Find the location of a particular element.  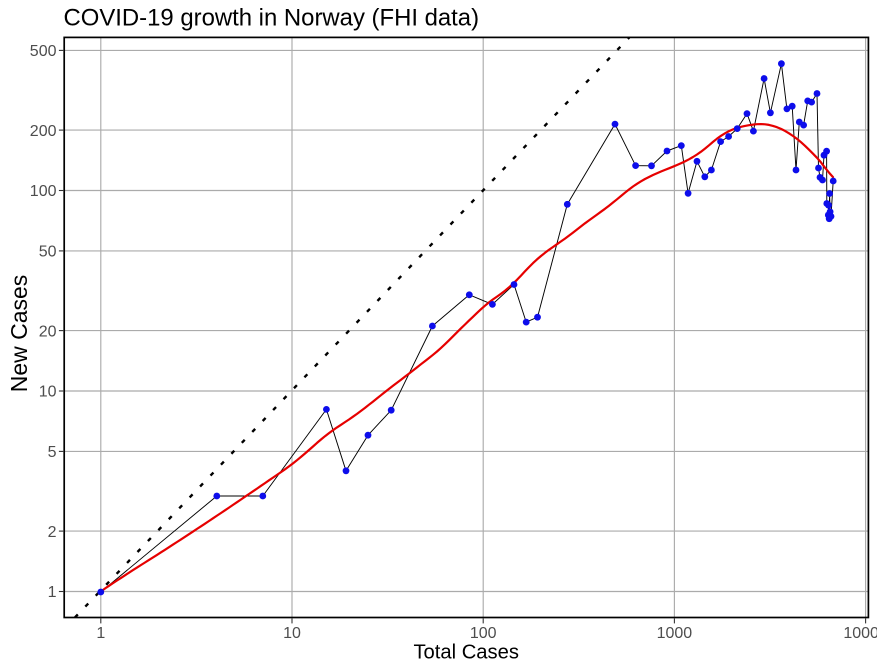

svg-text: 10000 is located at coordinates (860, 633).